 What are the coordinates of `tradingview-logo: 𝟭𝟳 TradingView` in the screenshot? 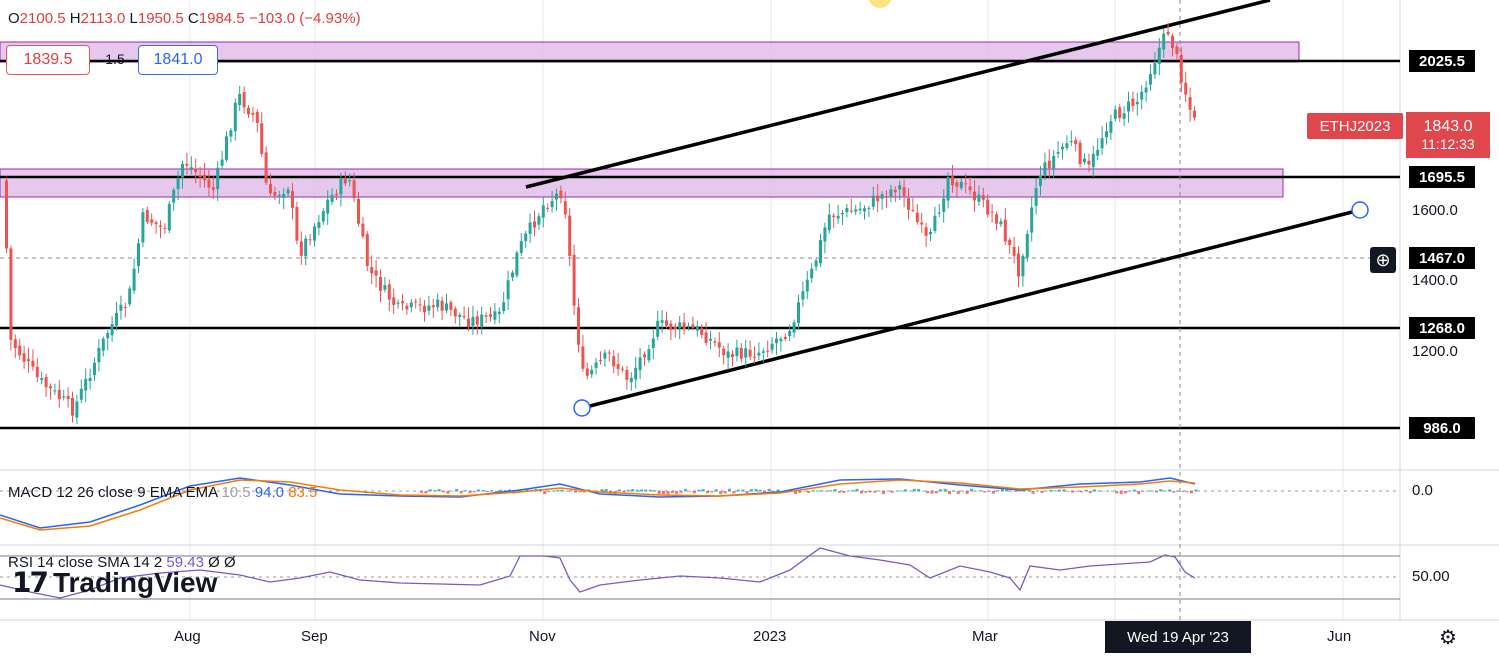 It's located at (115, 582).